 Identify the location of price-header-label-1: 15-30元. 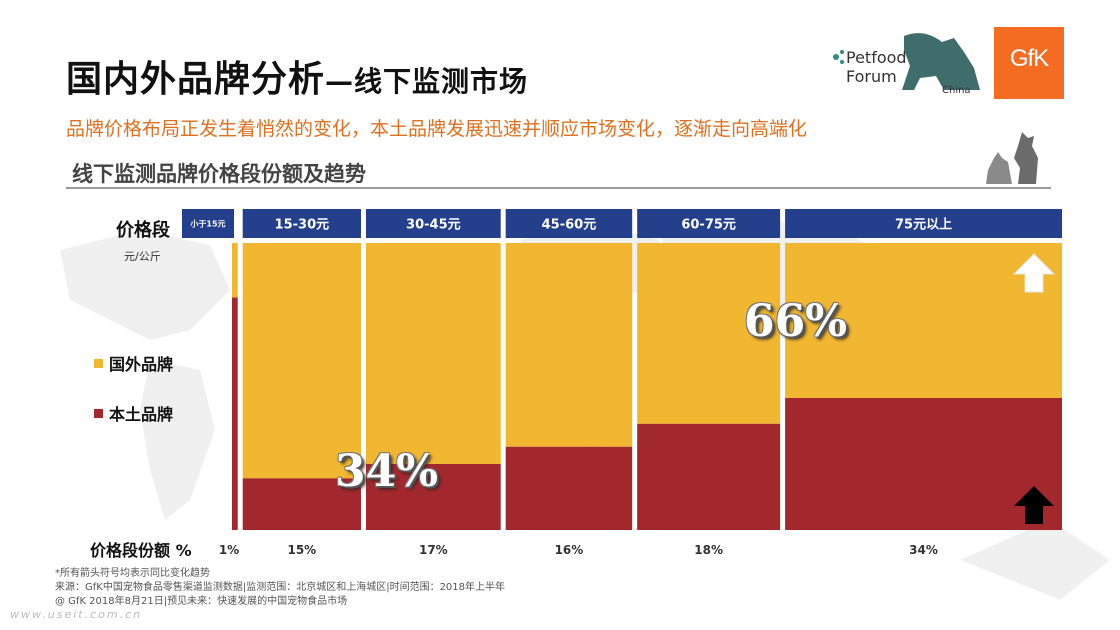
(302, 225).